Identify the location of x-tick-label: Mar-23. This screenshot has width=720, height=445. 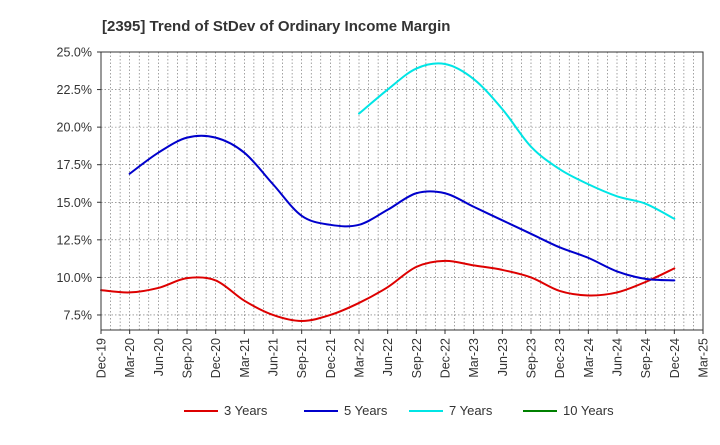
(474, 358).